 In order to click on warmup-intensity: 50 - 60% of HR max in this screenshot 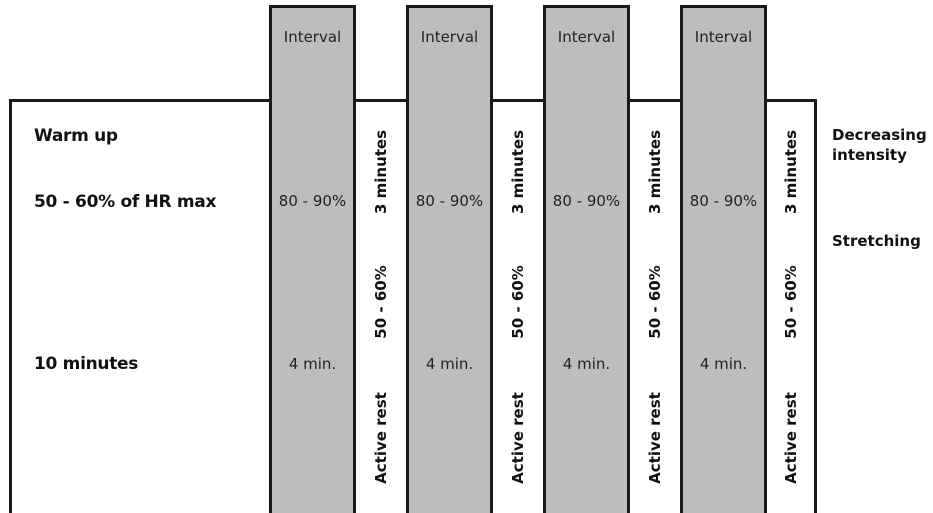, I will do `click(125, 202)`.